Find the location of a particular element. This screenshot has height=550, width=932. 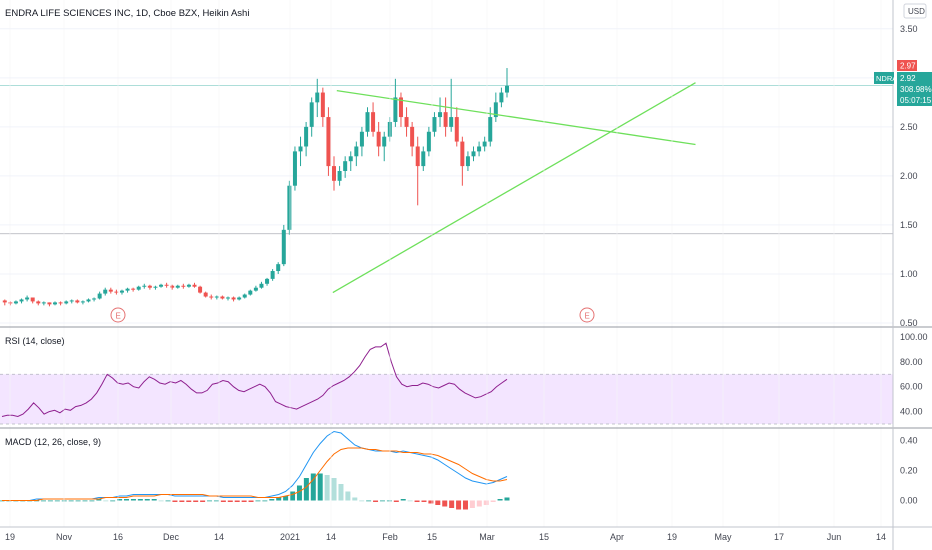

trendline-resistance is located at coordinates (516, 117).